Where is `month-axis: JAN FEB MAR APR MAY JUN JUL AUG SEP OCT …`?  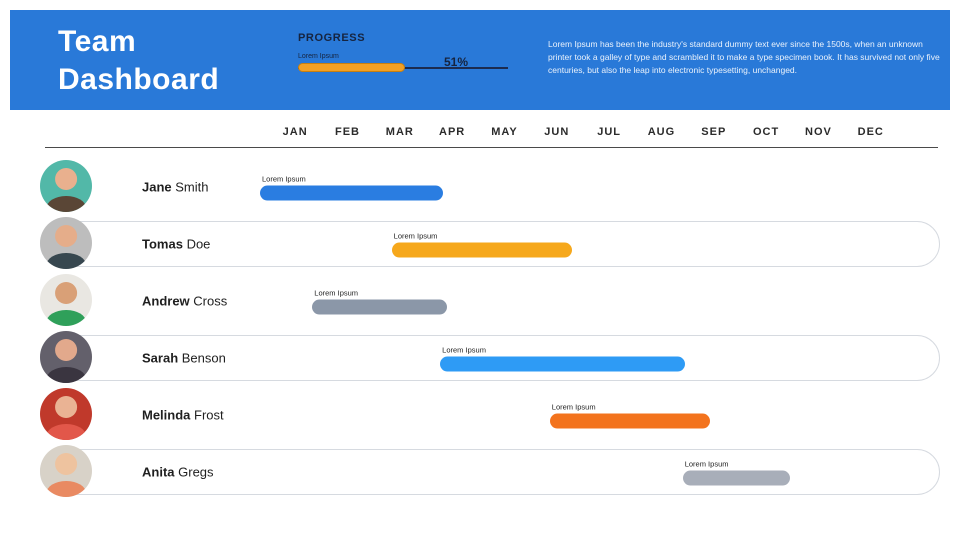 month-axis: JAN FEB MAR APR MAY JUN JUL AUG SEP OCT … is located at coordinates (583, 134).